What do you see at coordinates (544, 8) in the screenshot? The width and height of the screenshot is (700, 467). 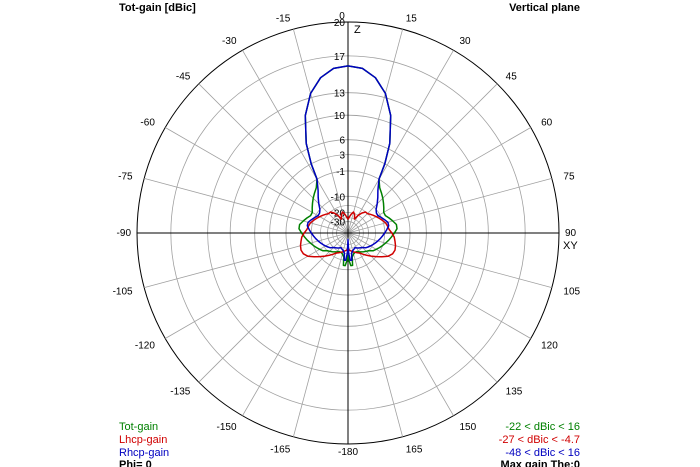 I see `plane-title: Vertical plane` at bounding box center [544, 8].